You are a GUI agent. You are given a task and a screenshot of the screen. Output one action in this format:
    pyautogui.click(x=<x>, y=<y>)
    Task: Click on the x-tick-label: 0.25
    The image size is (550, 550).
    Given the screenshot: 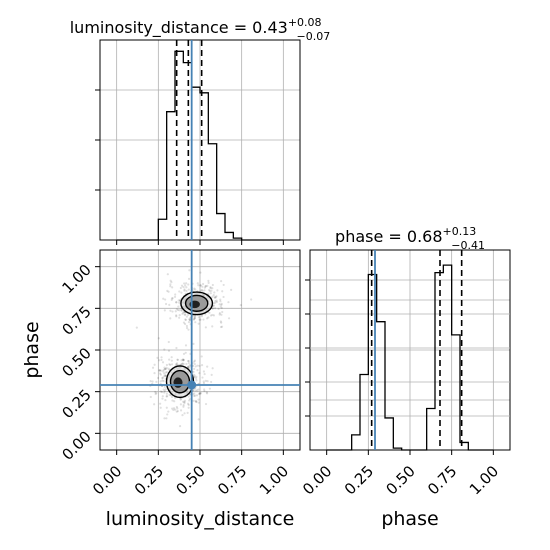 What is the action you would take?
    pyautogui.click(x=149, y=480)
    